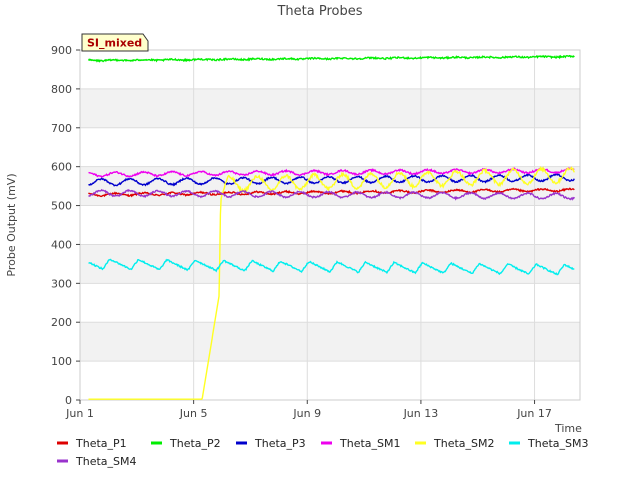 The image size is (640, 480). Describe the element at coordinates (280, 443) in the screenshot. I see `legend-label: Theta_P3` at that location.